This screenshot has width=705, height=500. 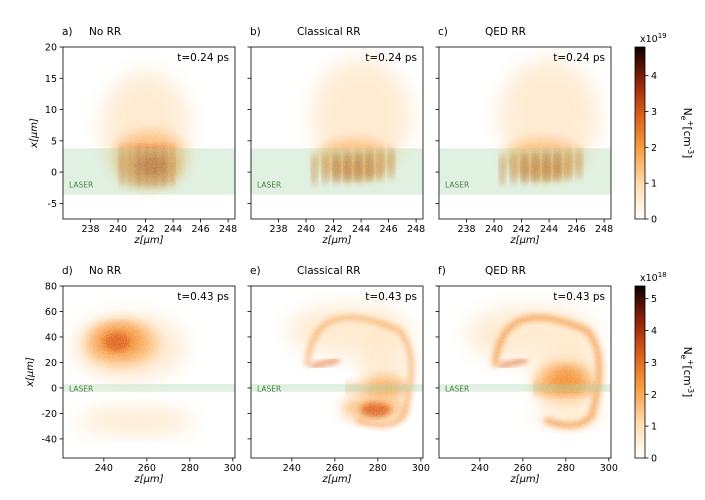 I want to click on colorbar-2: 0 1 2 3 4 5 x1018 Ne+[cm-3], so click(x=664, y=368).